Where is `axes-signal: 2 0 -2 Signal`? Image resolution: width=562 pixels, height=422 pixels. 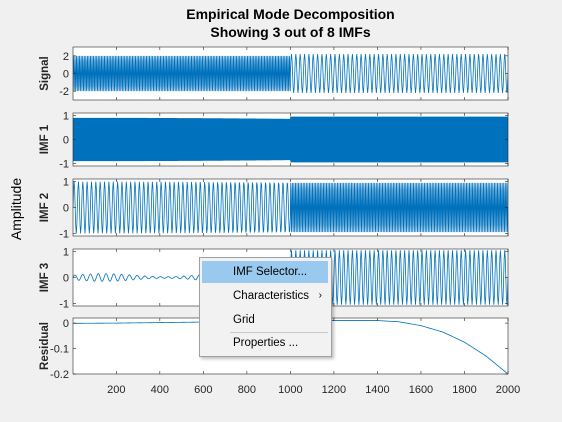 axes-signal: 2 0 -2 Signal is located at coordinates (274, 73).